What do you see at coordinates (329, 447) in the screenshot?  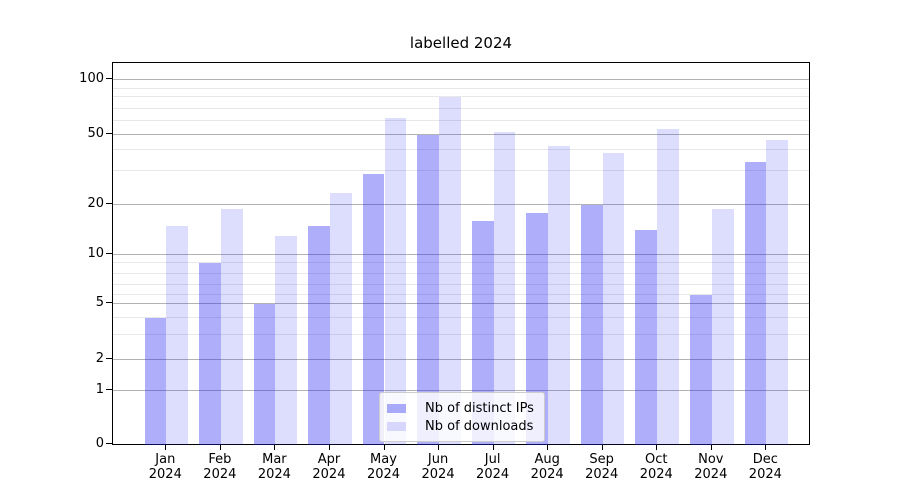 I see `x-tick-mark-apr` at bounding box center [329, 447].